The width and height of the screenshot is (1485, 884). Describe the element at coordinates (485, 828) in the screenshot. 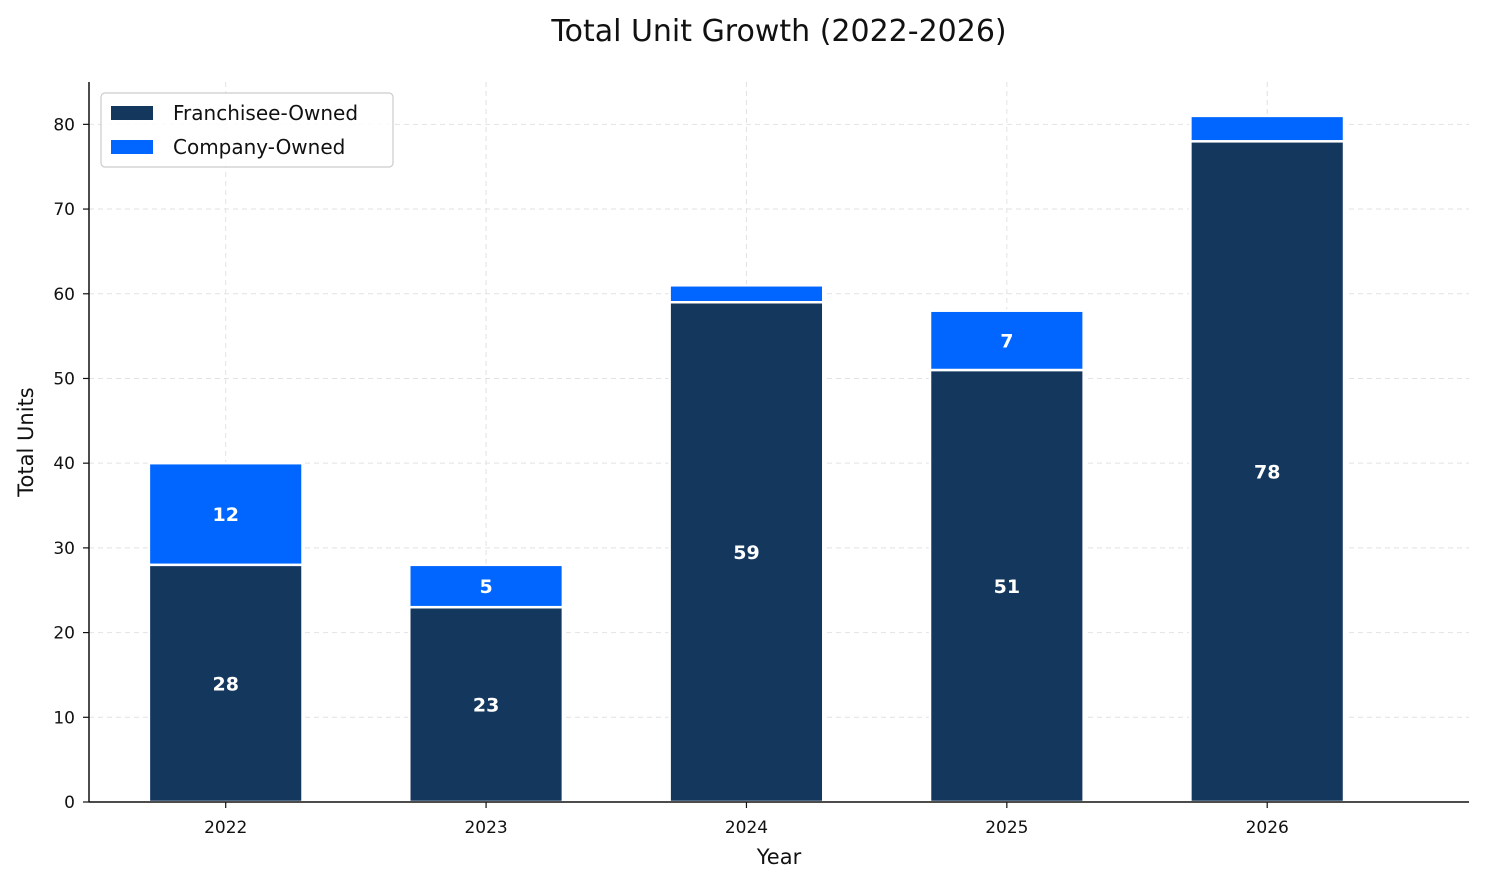

I see `x-tick-label: 2023` at that location.